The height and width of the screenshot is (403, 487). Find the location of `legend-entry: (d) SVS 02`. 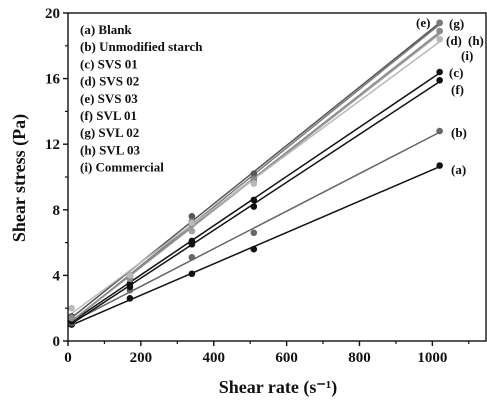

legend-entry: (d) SVS 02 is located at coordinates (109, 81).